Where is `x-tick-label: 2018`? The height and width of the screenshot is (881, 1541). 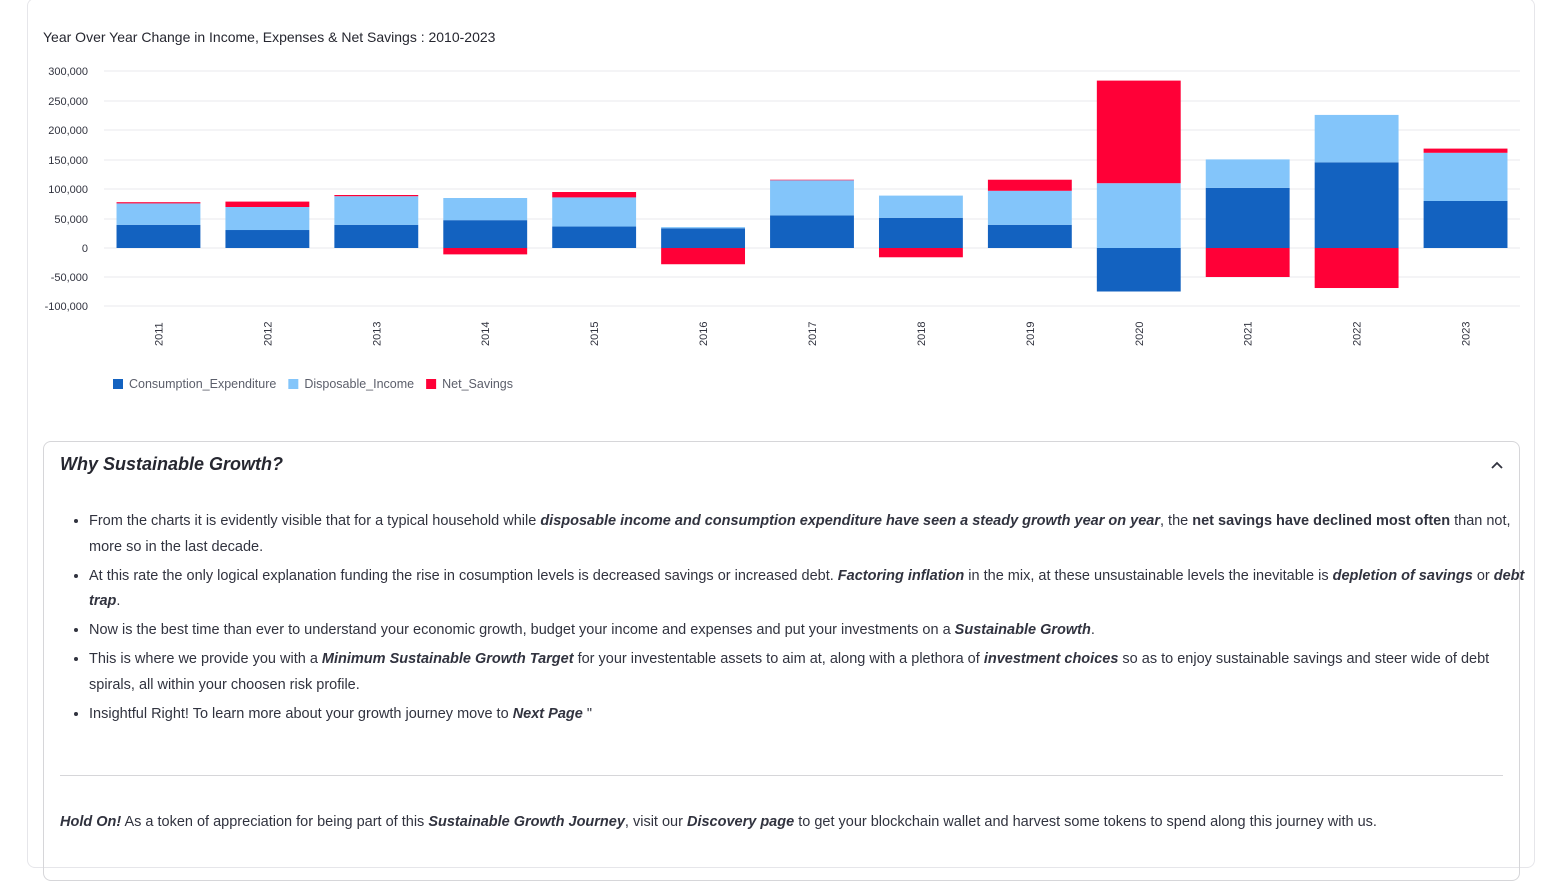
x-tick-label: 2018 is located at coordinates (922, 334).